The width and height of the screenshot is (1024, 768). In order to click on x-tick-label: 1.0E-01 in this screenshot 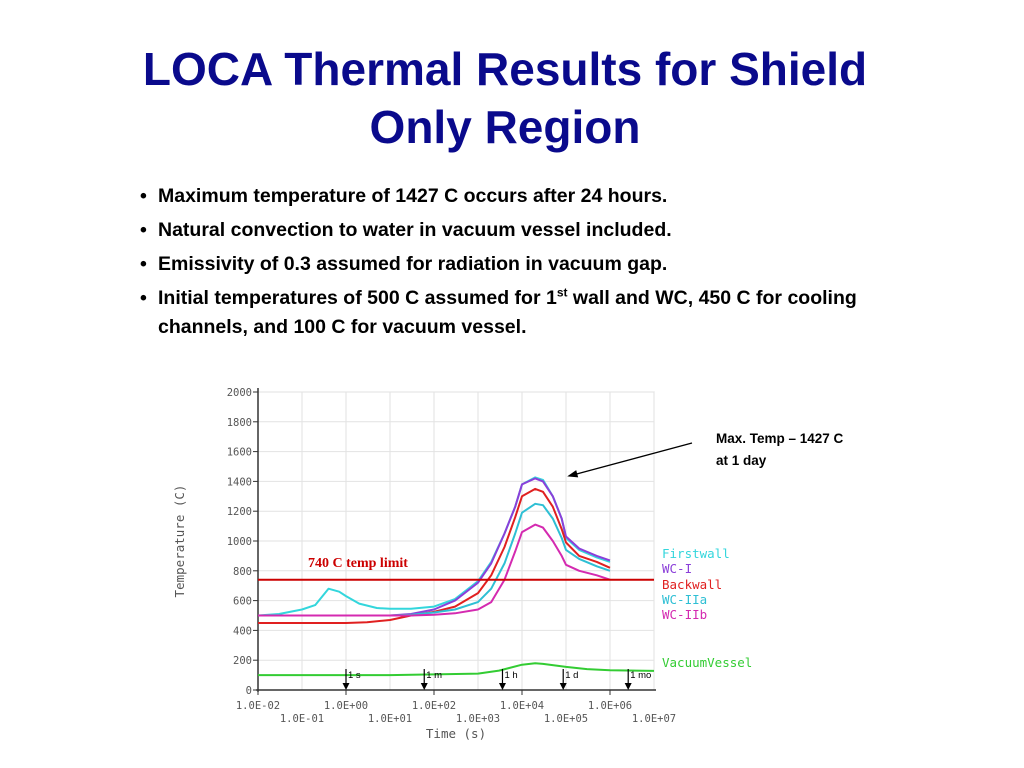, I will do `click(302, 719)`.